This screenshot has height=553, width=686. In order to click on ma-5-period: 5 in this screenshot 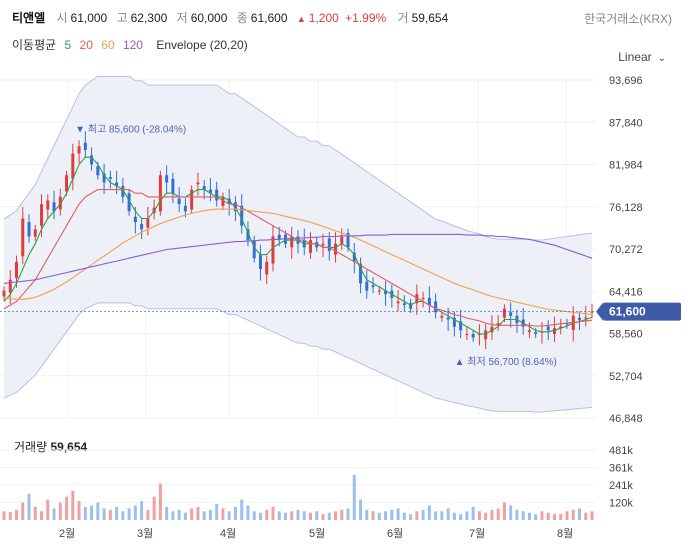, I will do `click(68, 45)`.